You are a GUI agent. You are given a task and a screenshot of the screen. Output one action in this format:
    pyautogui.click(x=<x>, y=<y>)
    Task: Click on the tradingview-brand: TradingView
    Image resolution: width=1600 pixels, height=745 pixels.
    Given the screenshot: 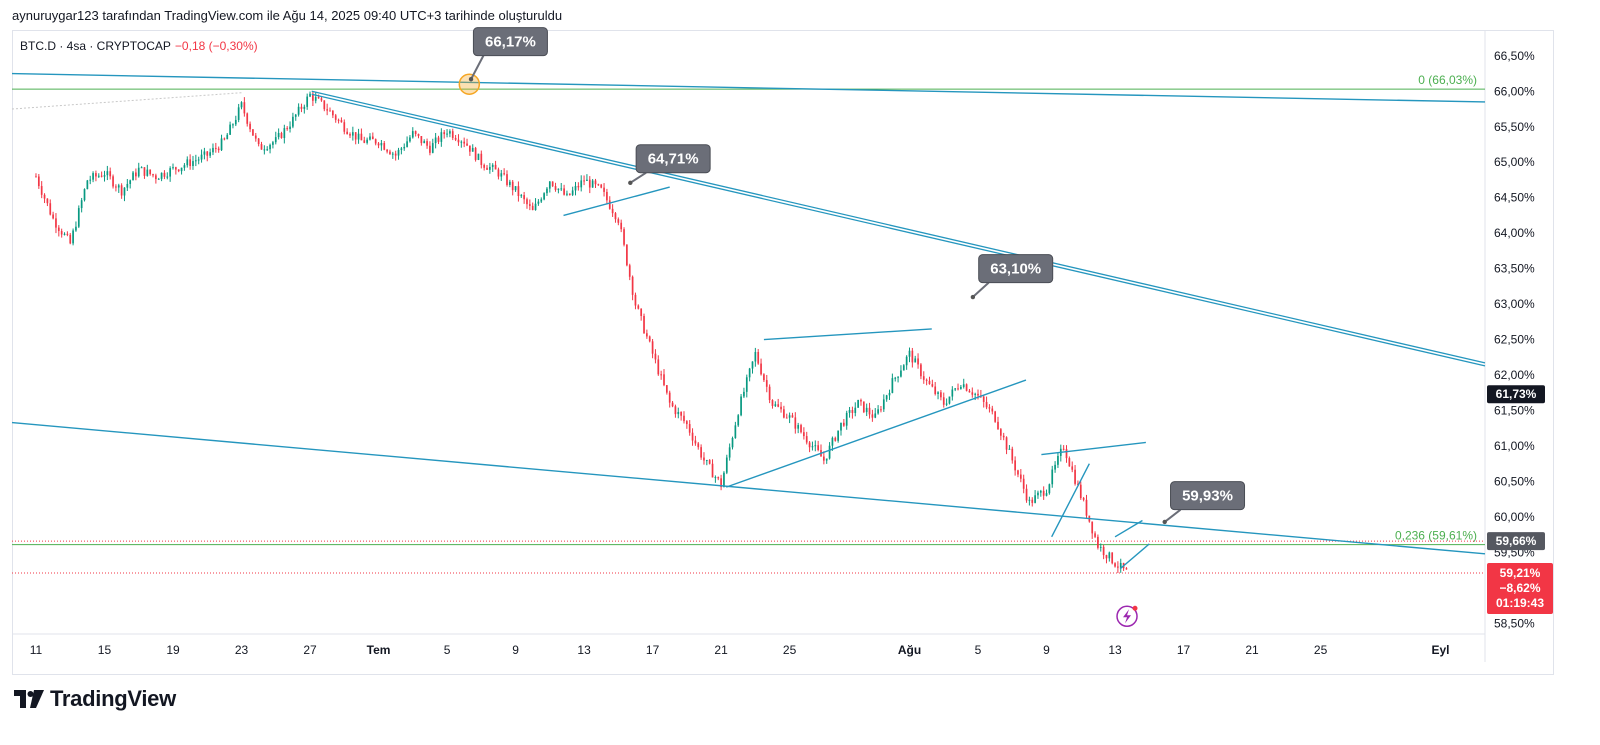 What is the action you would take?
    pyautogui.click(x=95, y=699)
    